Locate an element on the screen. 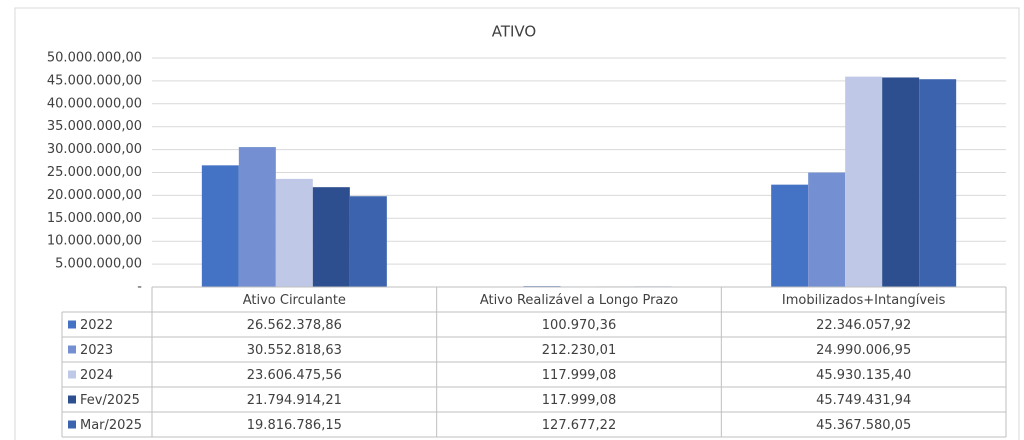 The width and height of the screenshot is (1024, 440). table-value: 45.930.135,40 is located at coordinates (863, 375).